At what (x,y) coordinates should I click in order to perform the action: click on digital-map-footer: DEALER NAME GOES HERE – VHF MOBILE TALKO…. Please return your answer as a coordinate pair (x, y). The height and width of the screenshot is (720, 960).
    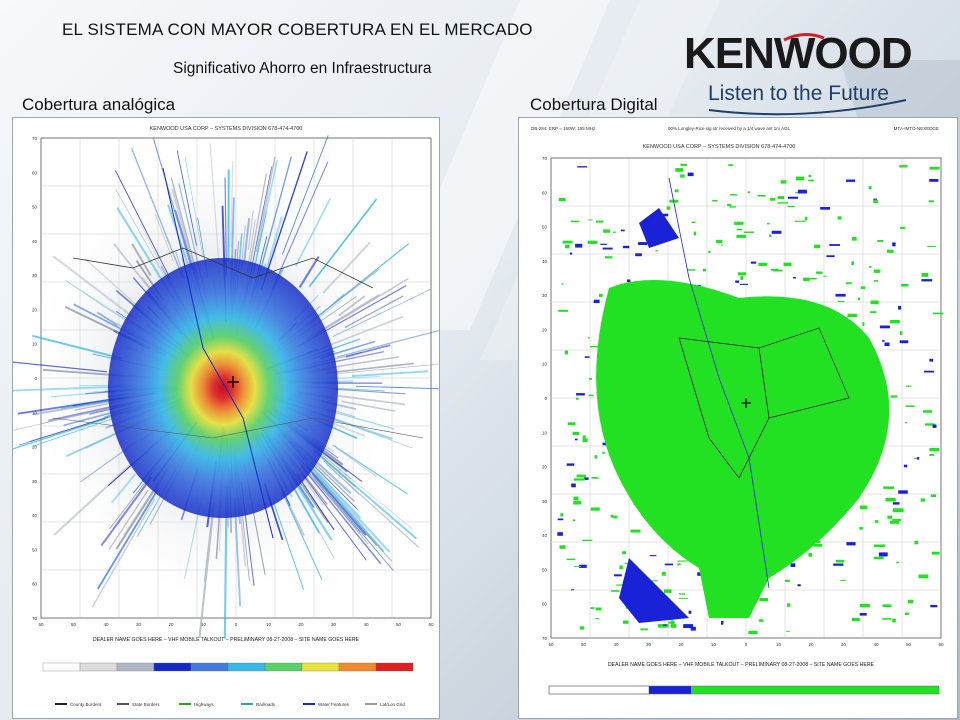
    Looking at the image, I should click on (741, 665).